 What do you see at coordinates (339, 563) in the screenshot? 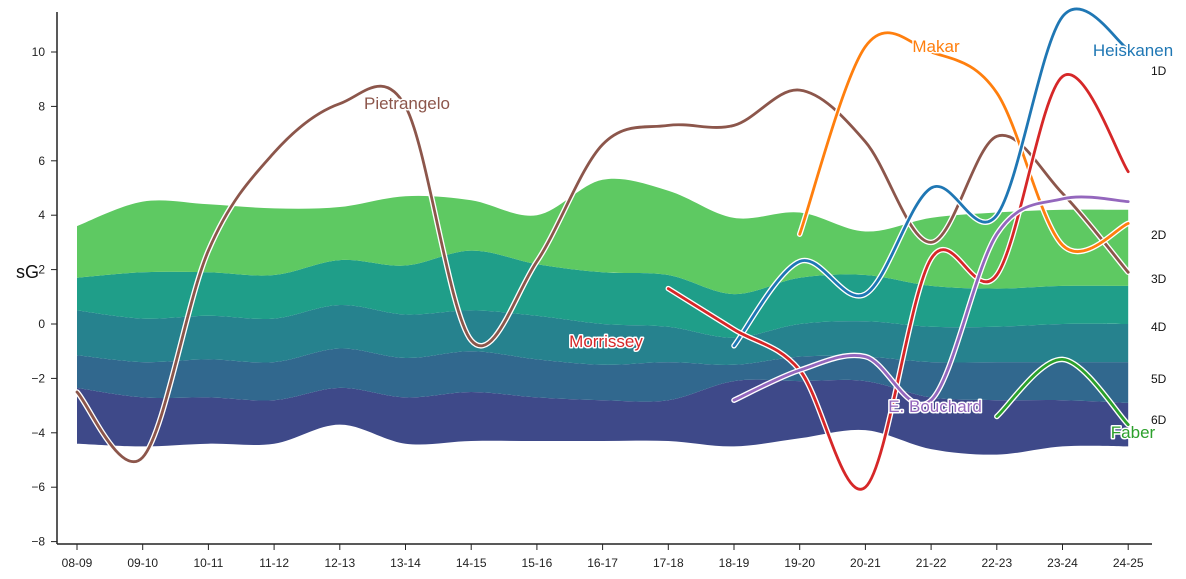
I see `x-tick-label: 12-13` at bounding box center [339, 563].